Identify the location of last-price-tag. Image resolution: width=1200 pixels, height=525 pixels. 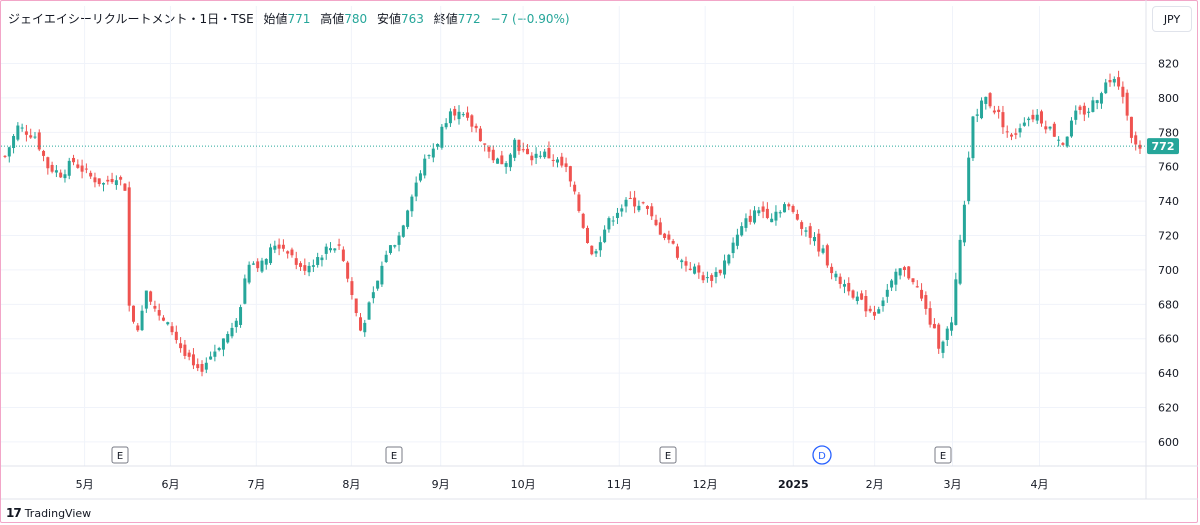
(1163, 146).